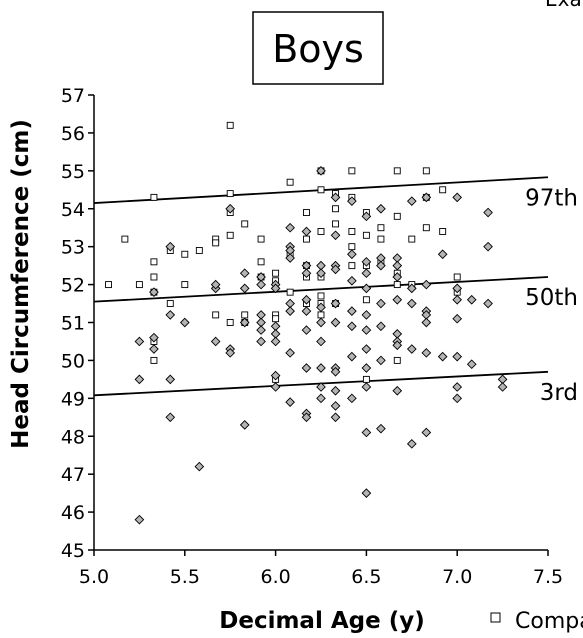 The height and width of the screenshot is (638, 583). What do you see at coordinates (318, 49) in the screenshot?
I see `chart-title: Boys` at bounding box center [318, 49].